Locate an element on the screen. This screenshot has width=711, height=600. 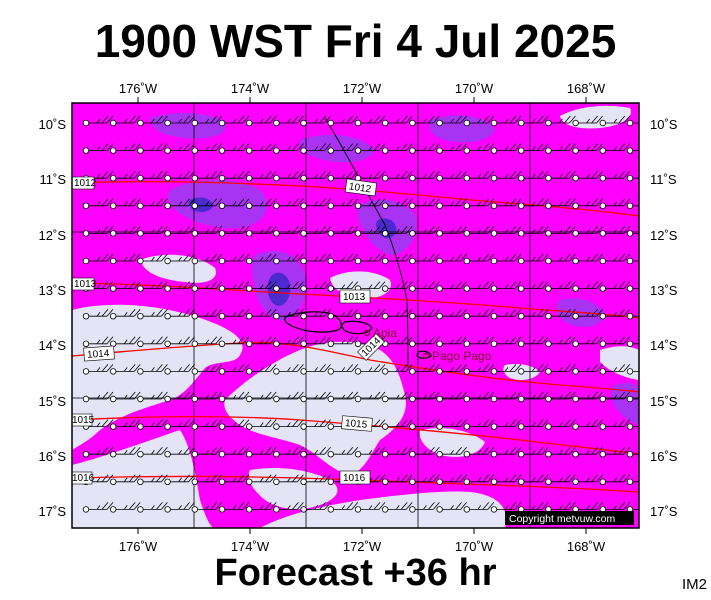
left-axis-label: 17˚S is located at coordinates (53, 511).